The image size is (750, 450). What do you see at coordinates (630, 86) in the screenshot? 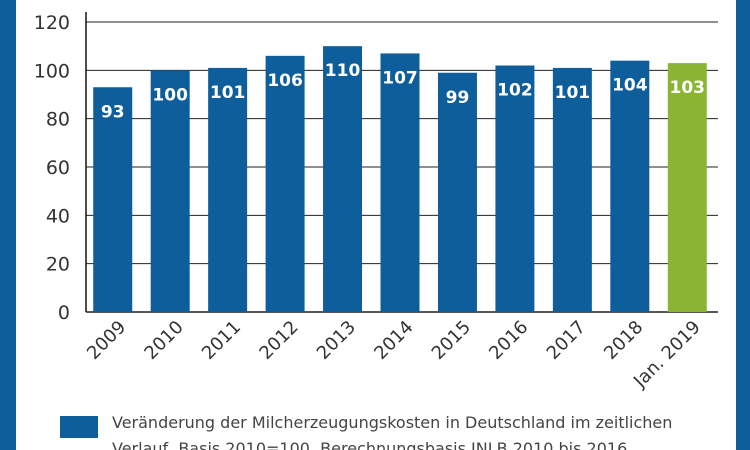
I see `bar-value-label: 104` at bounding box center [630, 86].